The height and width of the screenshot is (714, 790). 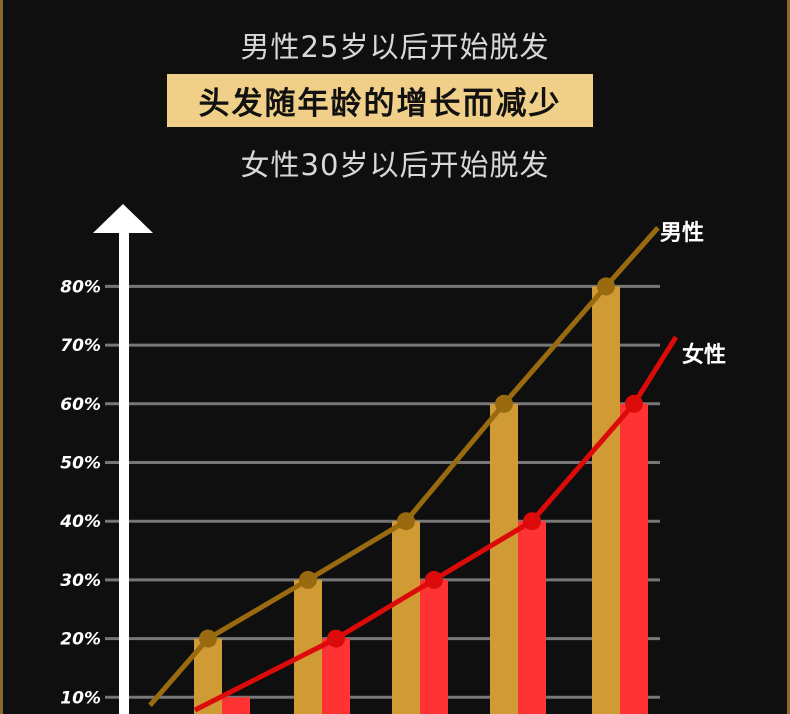 I want to click on y-axis, so click(x=123, y=459).